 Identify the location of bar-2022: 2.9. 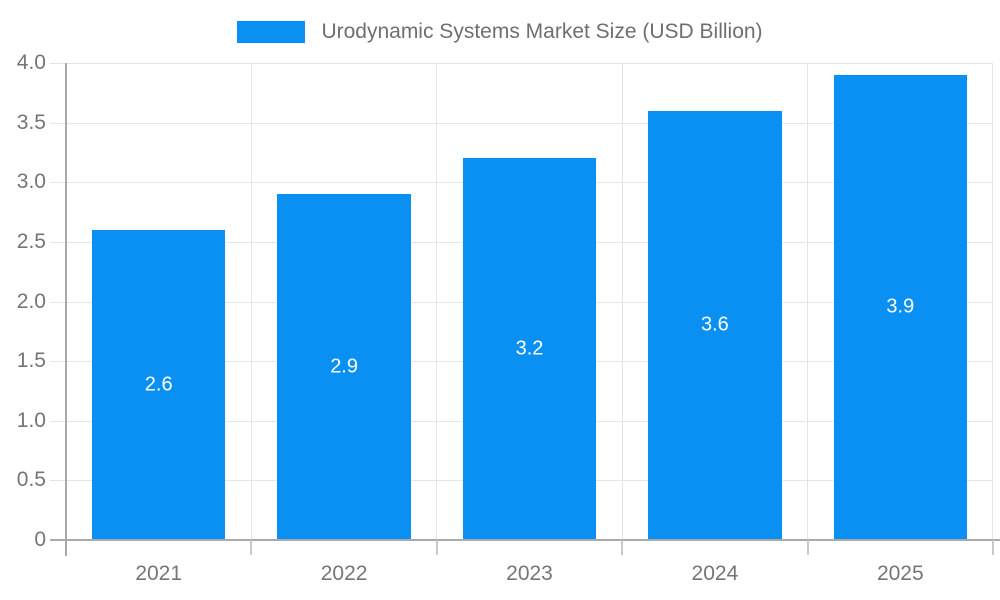
(344, 367).